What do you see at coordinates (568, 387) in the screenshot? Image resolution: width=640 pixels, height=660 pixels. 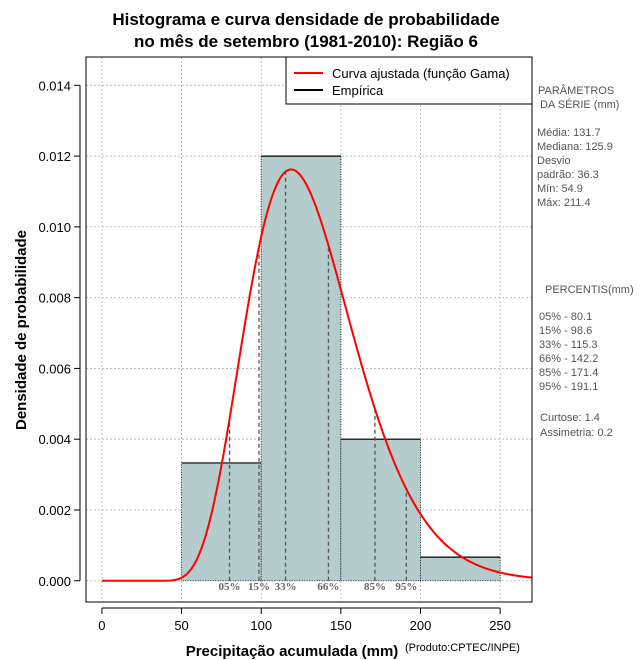 I see `percentil-95: 95% - 191.1` at bounding box center [568, 387].